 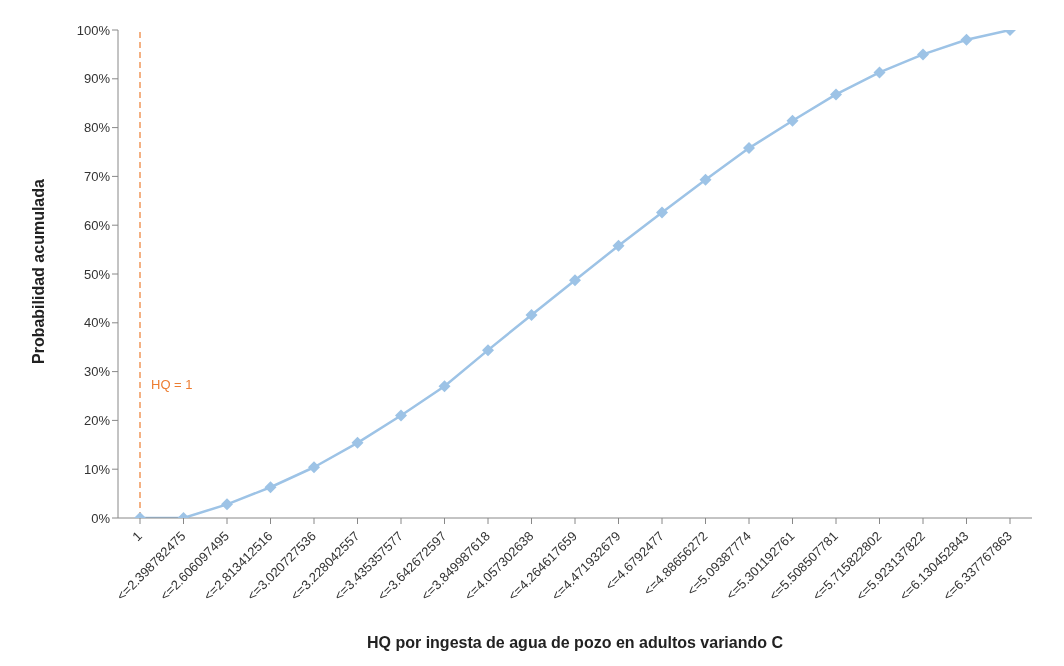 What do you see at coordinates (97, 177) in the screenshot?
I see `y-tick-label: 70%` at bounding box center [97, 177].